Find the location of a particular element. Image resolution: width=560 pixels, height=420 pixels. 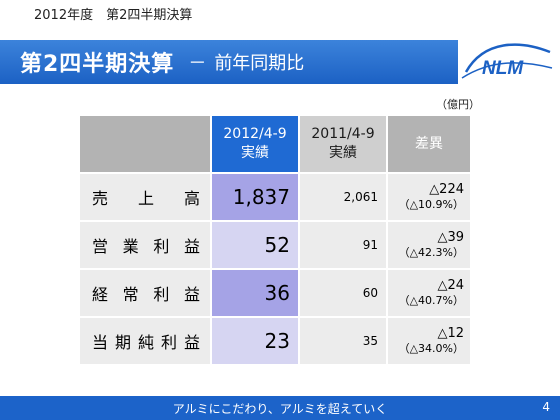

row-label: 営業利益 is located at coordinates (145, 245).